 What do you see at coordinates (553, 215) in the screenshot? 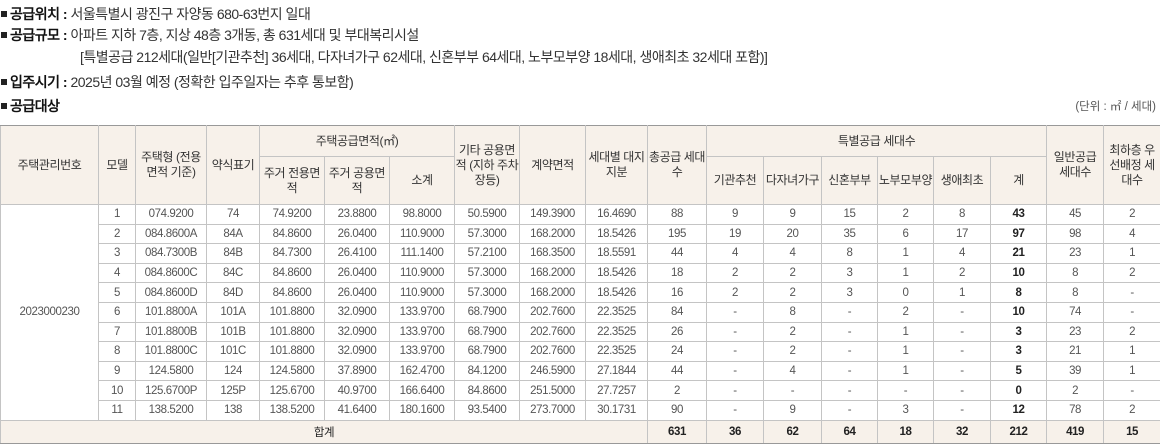
I see `table-cell: 149.3900` at bounding box center [553, 215].